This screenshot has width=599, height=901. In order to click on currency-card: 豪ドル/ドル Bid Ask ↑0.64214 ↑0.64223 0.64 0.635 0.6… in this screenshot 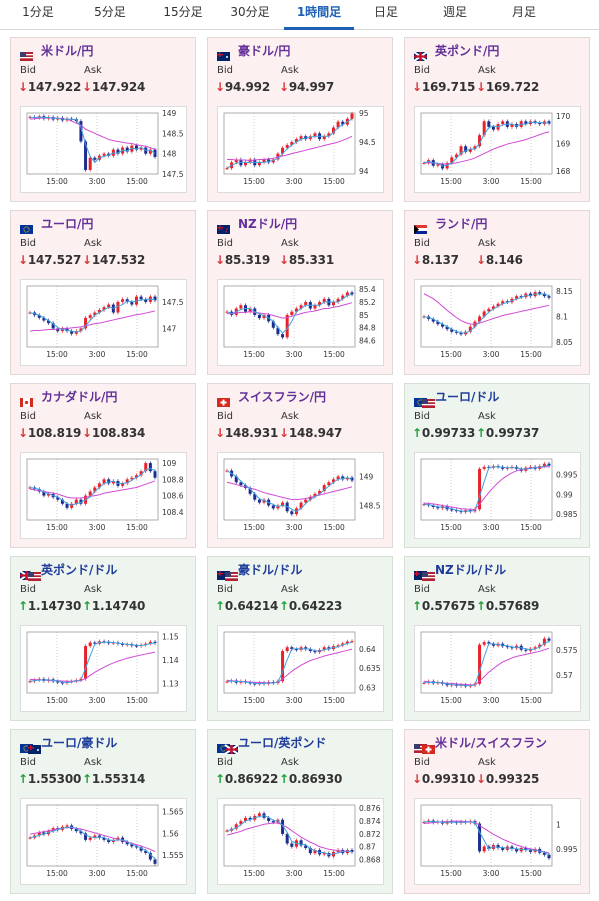, I will do `click(300, 638)`.